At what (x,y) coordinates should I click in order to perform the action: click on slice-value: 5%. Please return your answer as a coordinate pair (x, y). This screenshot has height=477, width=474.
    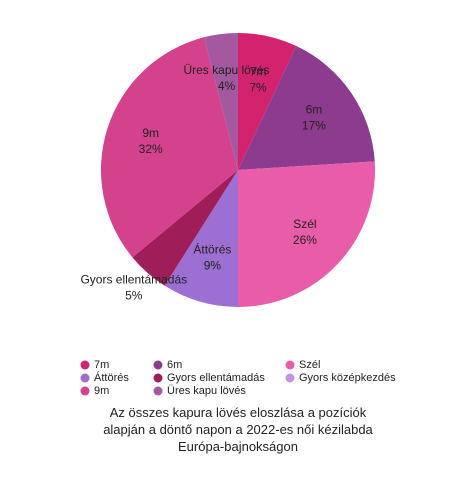
    Looking at the image, I should click on (134, 295).